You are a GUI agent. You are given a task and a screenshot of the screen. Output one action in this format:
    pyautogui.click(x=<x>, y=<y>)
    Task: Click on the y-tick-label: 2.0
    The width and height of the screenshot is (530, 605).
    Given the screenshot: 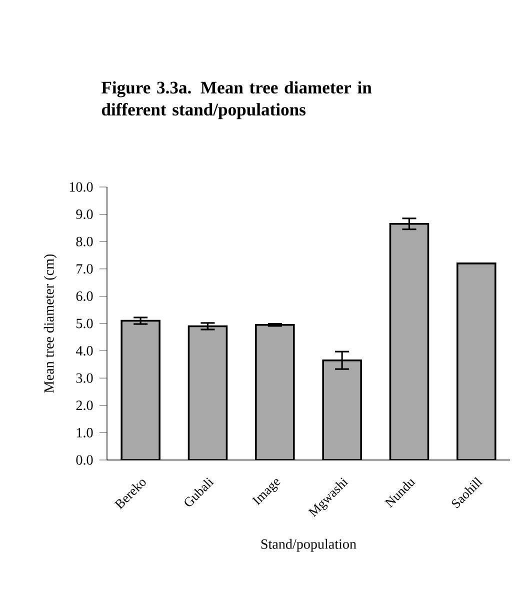 What is the action you would take?
    pyautogui.click(x=84, y=405)
    